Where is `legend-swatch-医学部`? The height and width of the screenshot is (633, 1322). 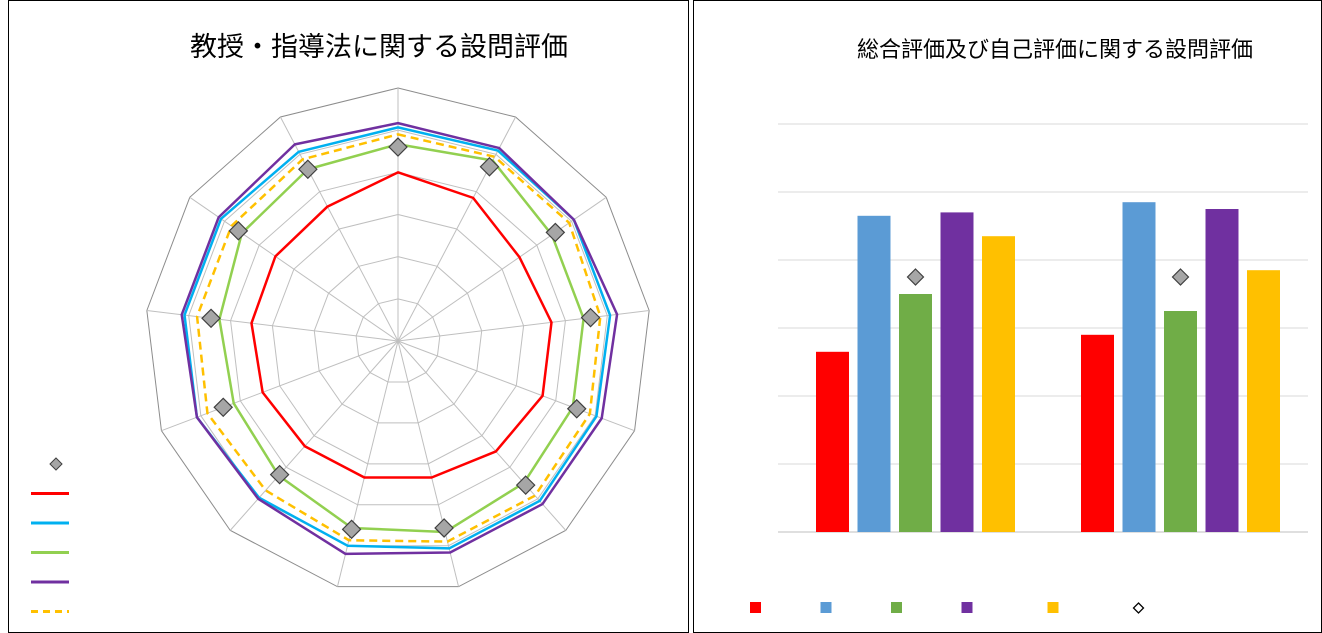
legend-swatch-医学部 is located at coordinates (755, 607).